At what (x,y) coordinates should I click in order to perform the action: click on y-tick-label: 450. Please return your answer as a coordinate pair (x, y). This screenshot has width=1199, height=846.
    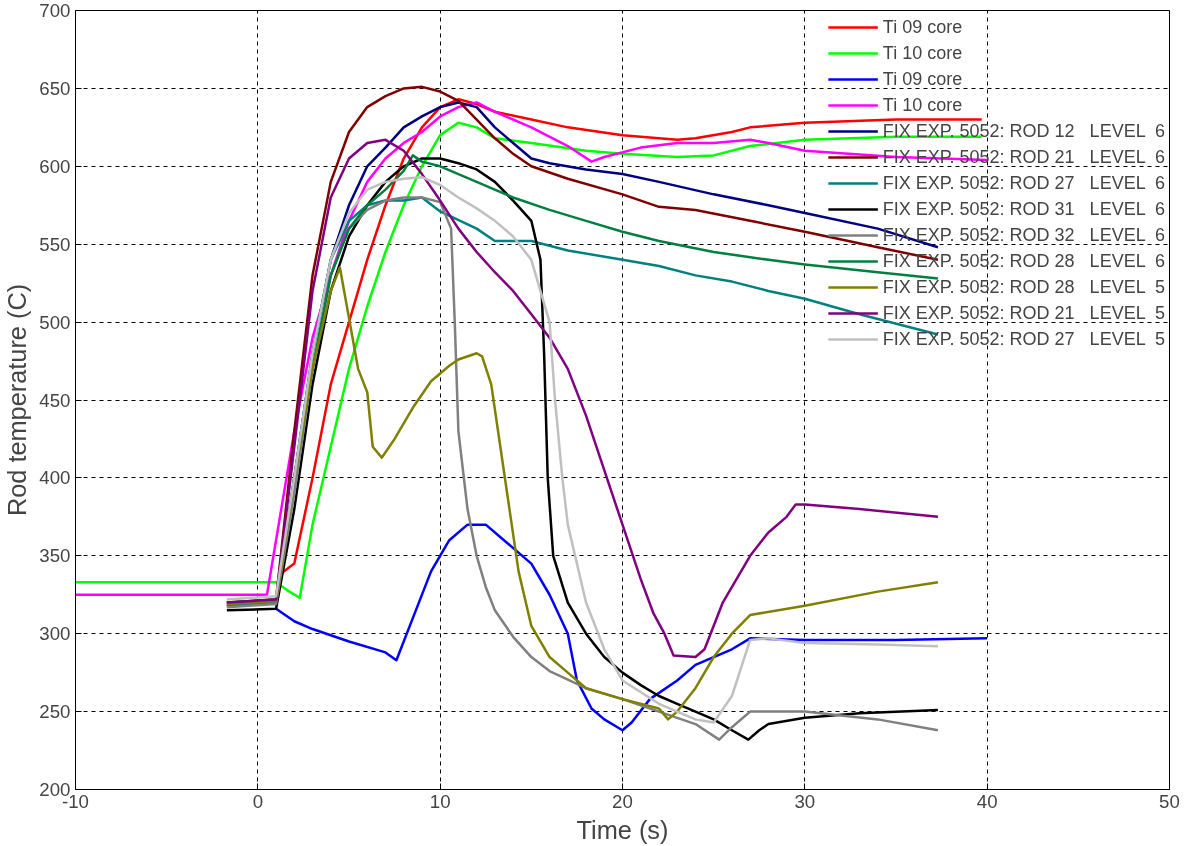
    Looking at the image, I should click on (55, 400).